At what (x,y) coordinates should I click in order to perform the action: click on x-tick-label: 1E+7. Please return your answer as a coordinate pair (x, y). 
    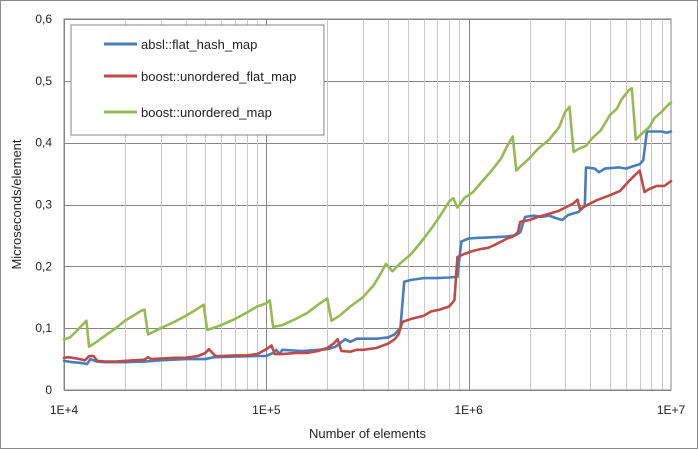
    Looking at the image, I should click on (671, 410).